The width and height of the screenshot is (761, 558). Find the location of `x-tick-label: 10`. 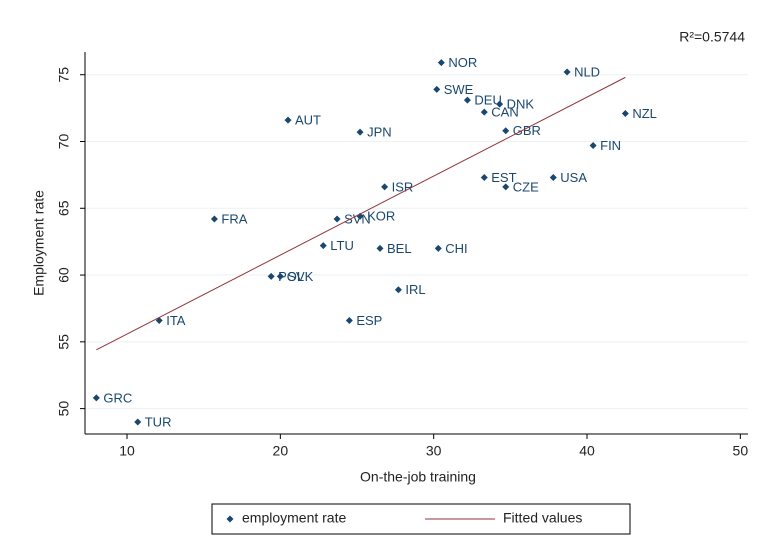

x-tick-label: 10 is located at coordinates (127, 451).